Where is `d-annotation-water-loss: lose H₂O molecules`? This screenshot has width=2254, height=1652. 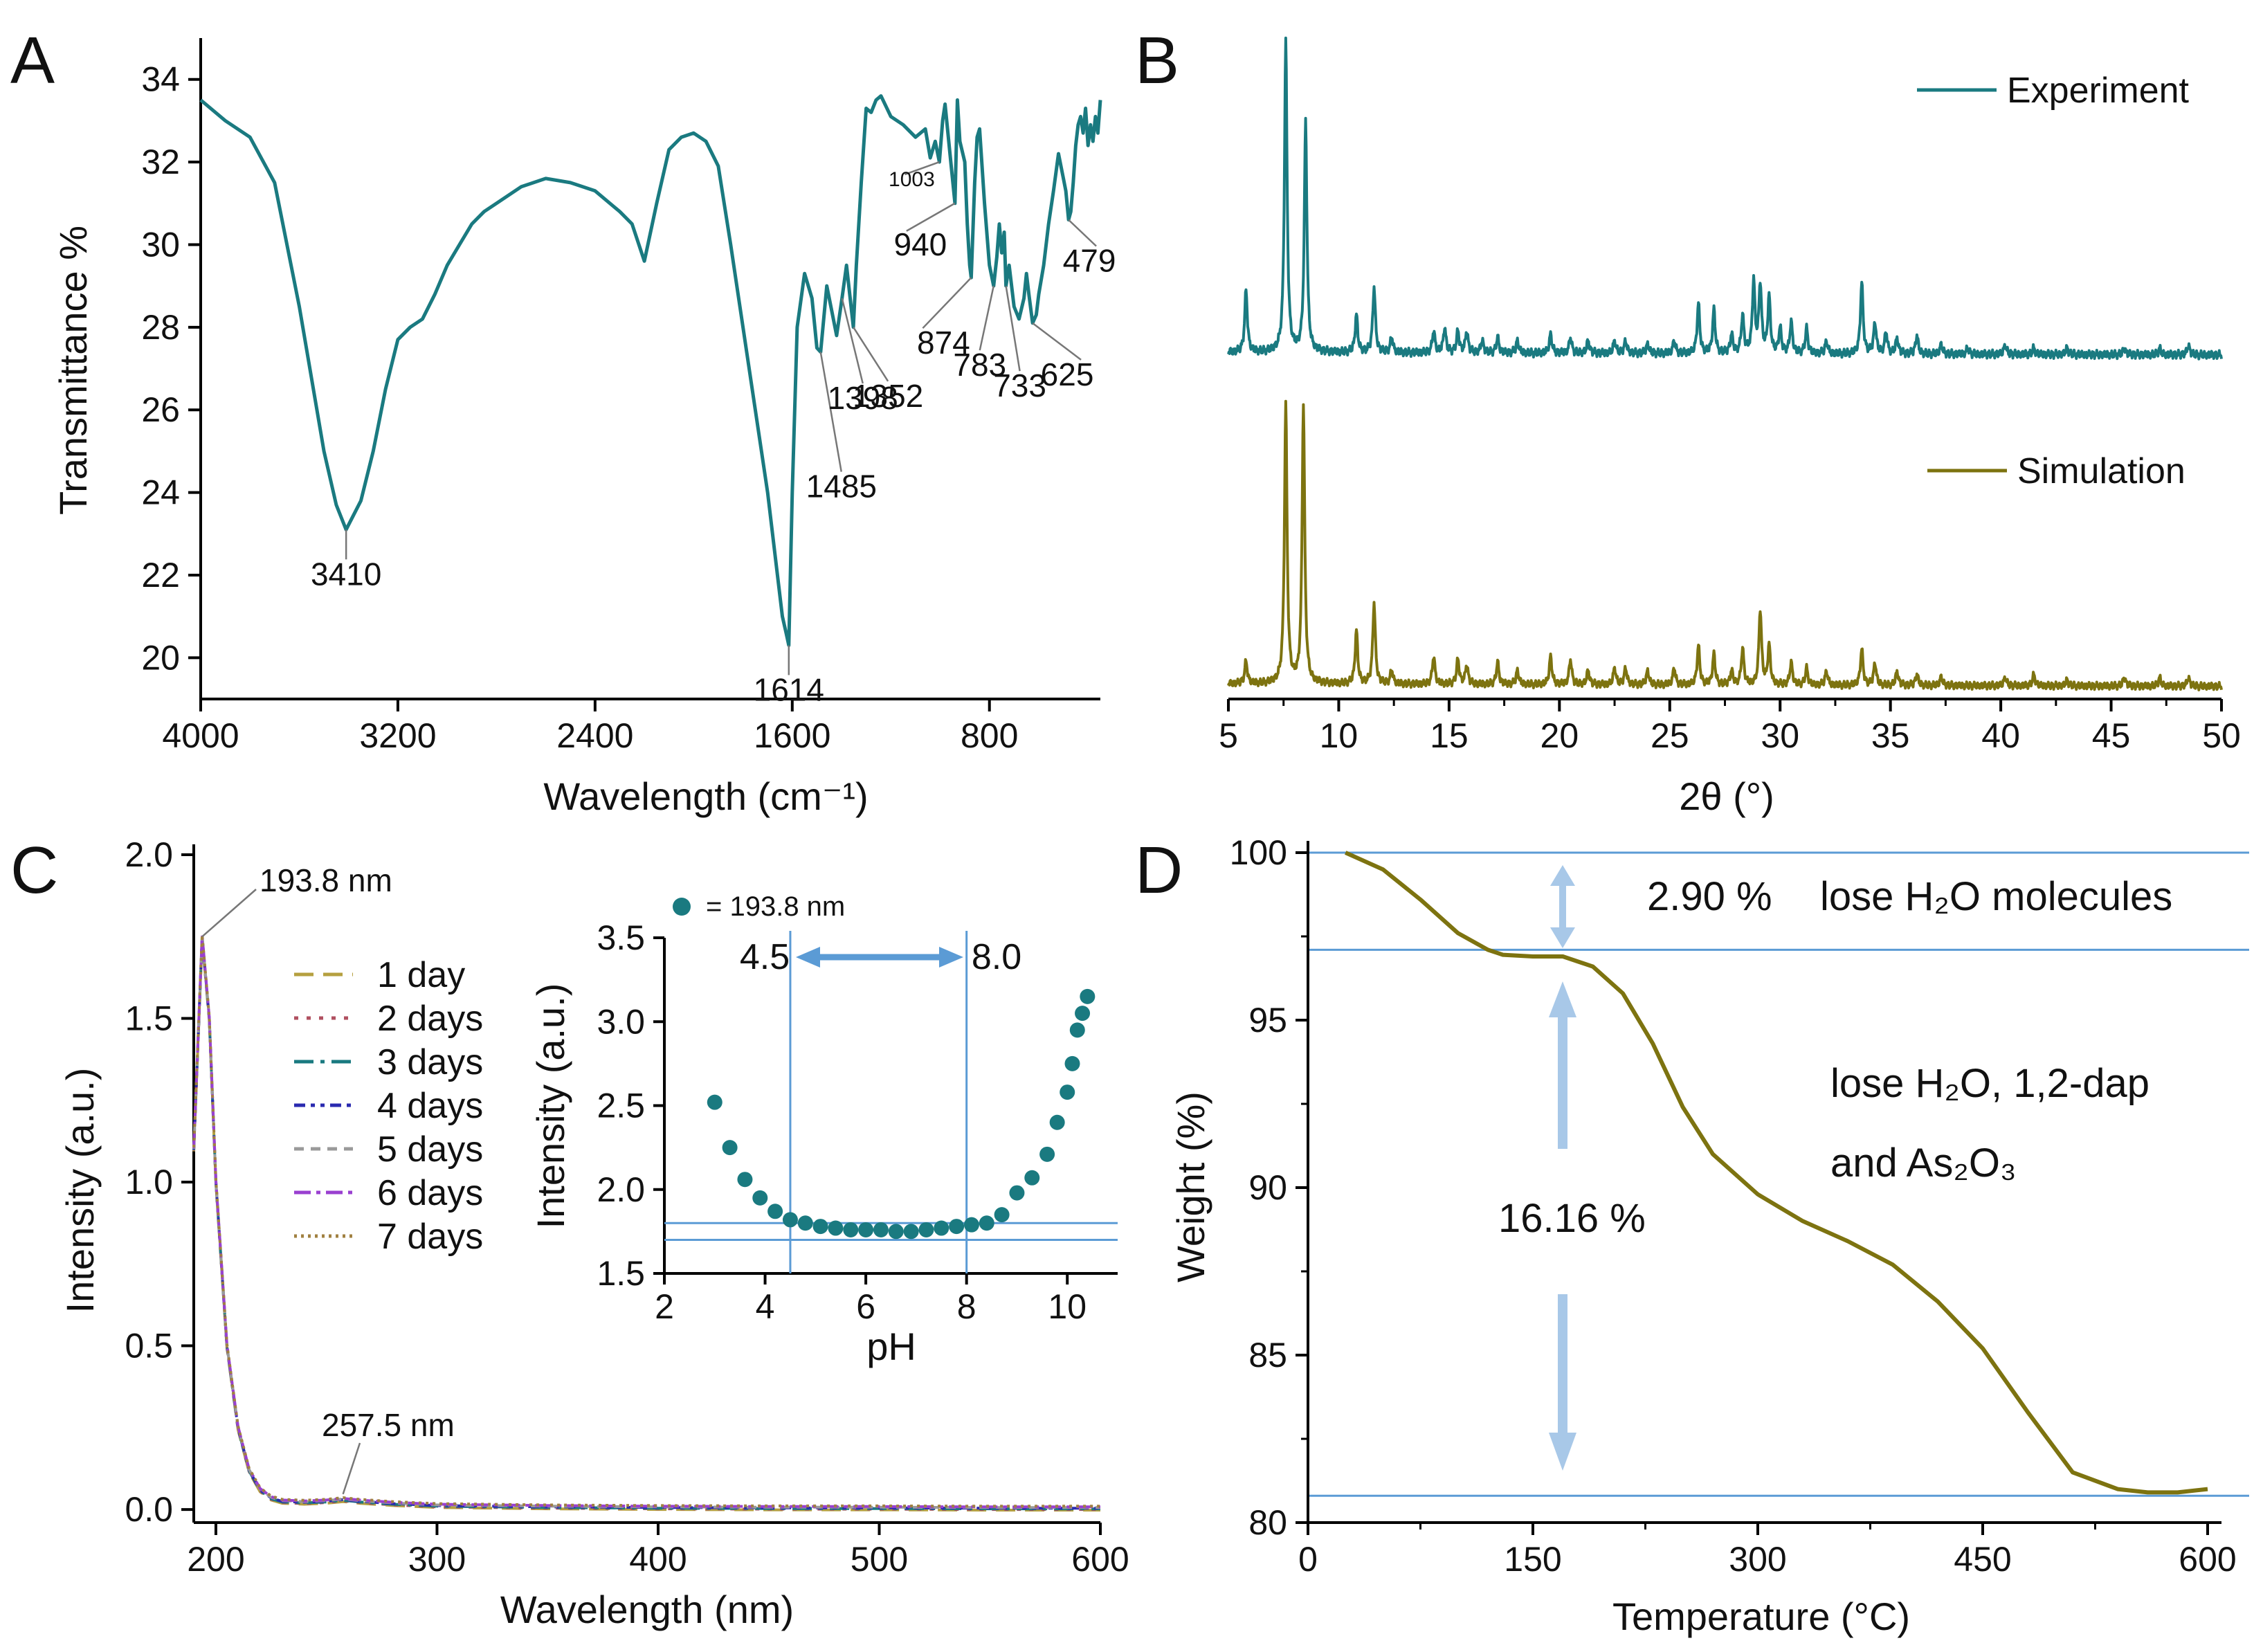
d-annotation-water-loss: lose H₂O molecules is located at coordinates (1996, 896).